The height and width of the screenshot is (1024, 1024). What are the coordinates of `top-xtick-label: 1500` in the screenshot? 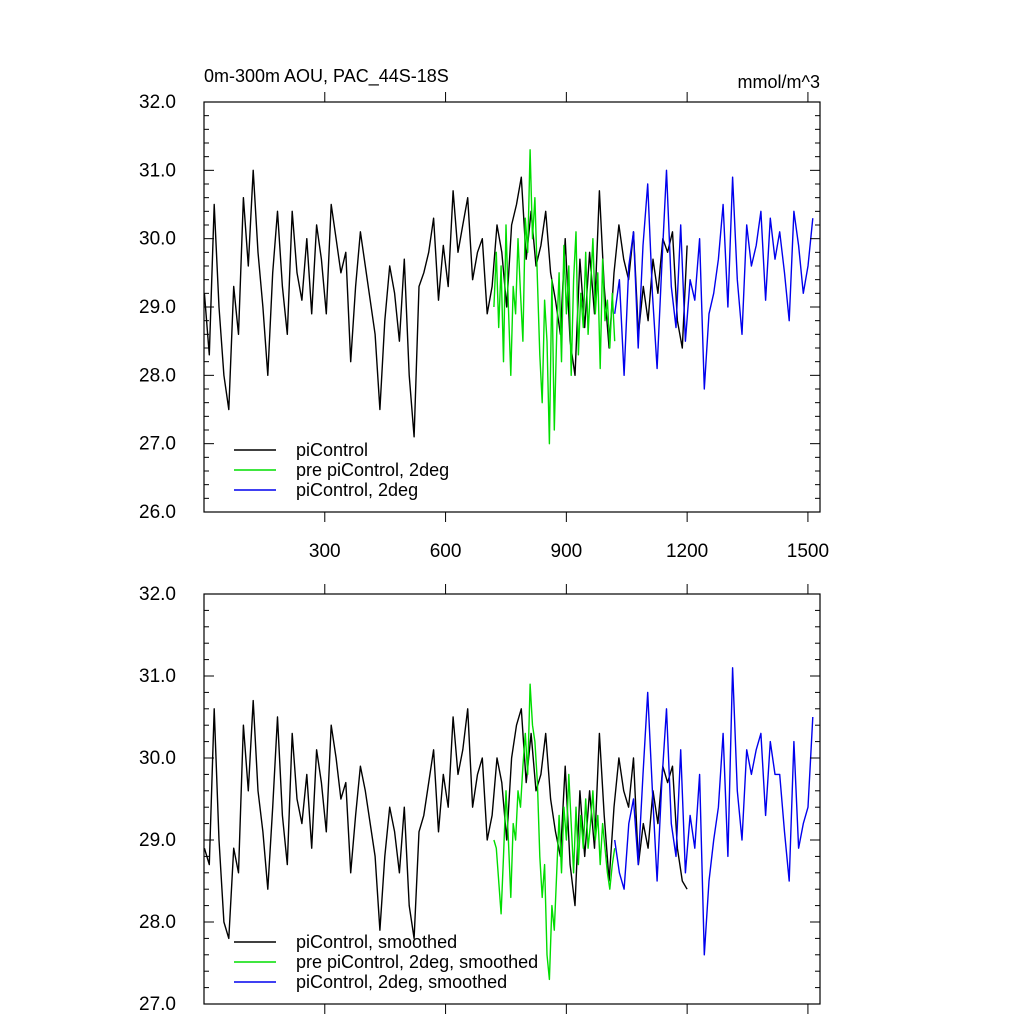 It's located at (808, 551).